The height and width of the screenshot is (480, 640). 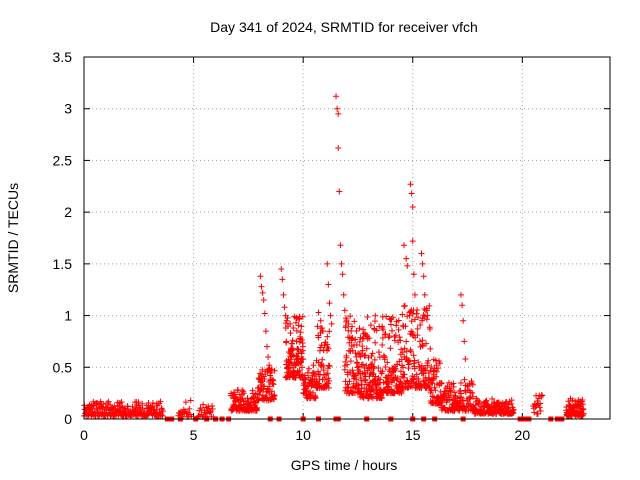 What do you see at coordinates (194, 435) in the screenshot?
I see `x-tick-label: 5` at bounding box center [194, 435].